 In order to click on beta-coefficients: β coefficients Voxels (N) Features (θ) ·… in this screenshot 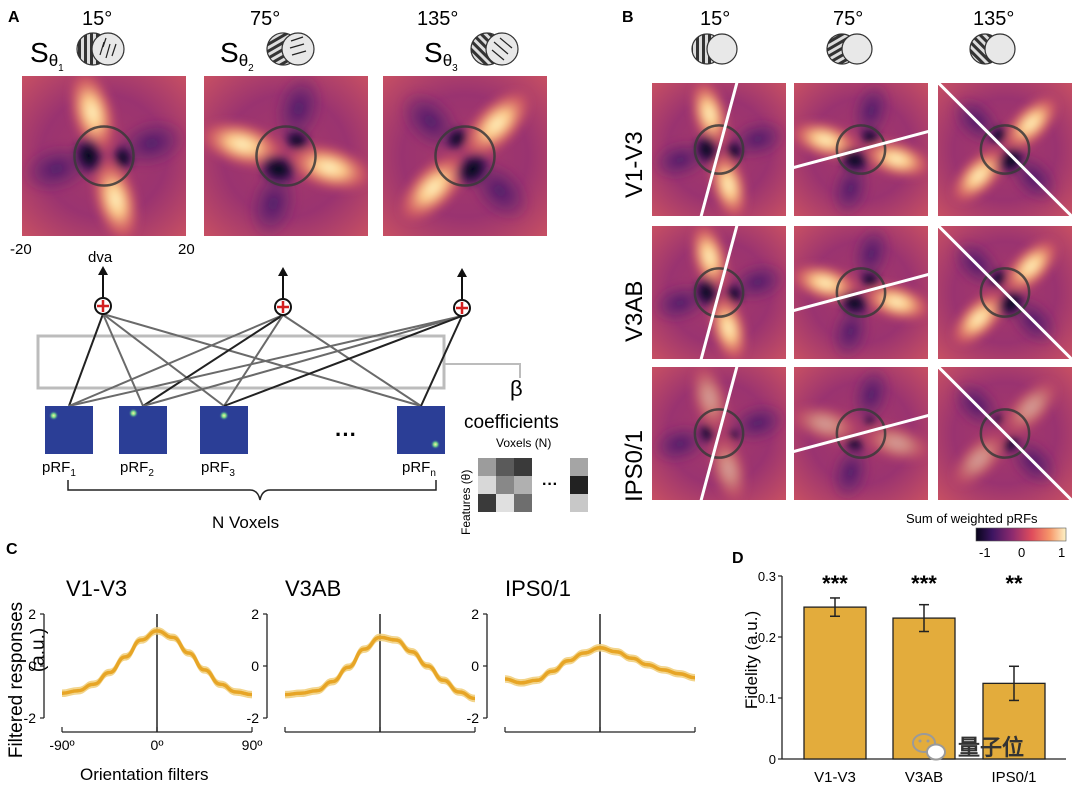, I will do `click(523, 455)`.